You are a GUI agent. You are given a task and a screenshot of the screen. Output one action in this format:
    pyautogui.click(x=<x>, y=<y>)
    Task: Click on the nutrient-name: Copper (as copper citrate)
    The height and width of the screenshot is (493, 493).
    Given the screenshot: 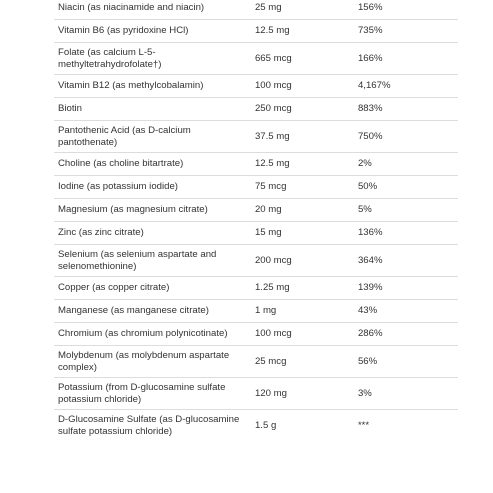 What is the action you would take?
    pyautogui.click(x=152, y=288)
    